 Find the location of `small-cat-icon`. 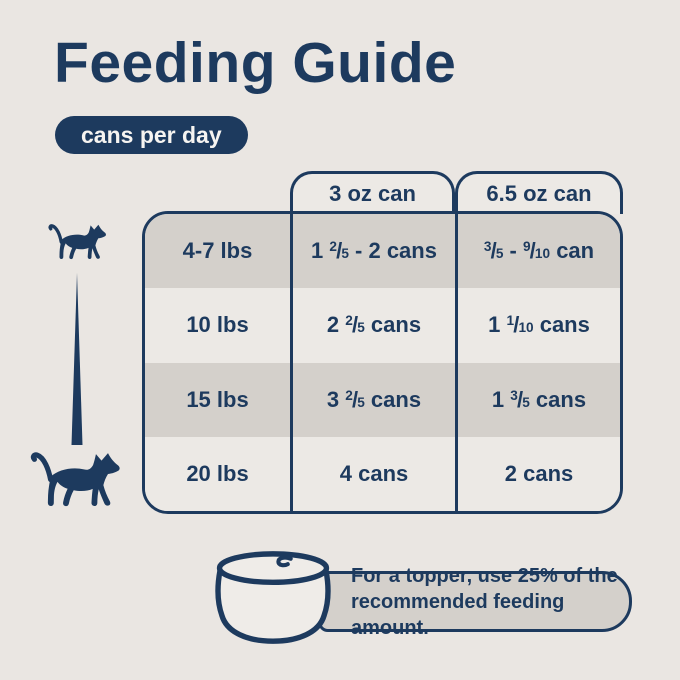

small-cat-icon is located at coordinates (77, 242).